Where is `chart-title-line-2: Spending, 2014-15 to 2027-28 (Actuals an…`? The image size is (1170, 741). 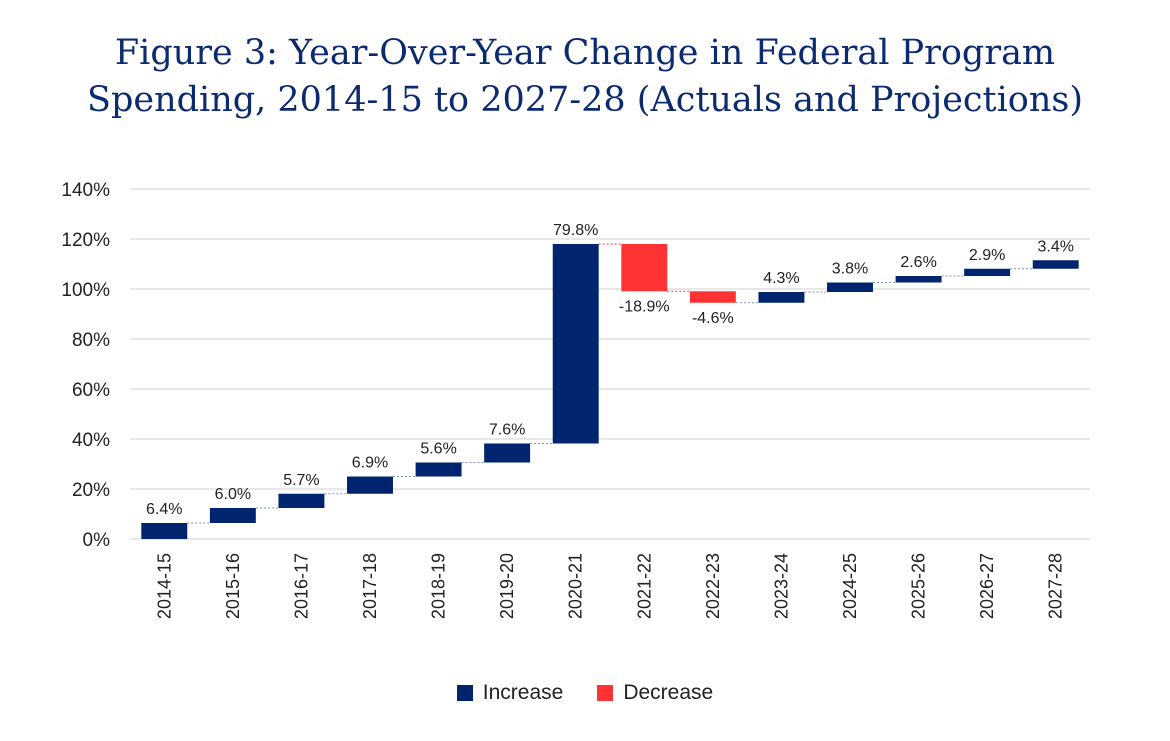
chart-title-line-2: Spending, 2014-15 to 2027-28 (Actuals an… is located at coordinates (585, 100).